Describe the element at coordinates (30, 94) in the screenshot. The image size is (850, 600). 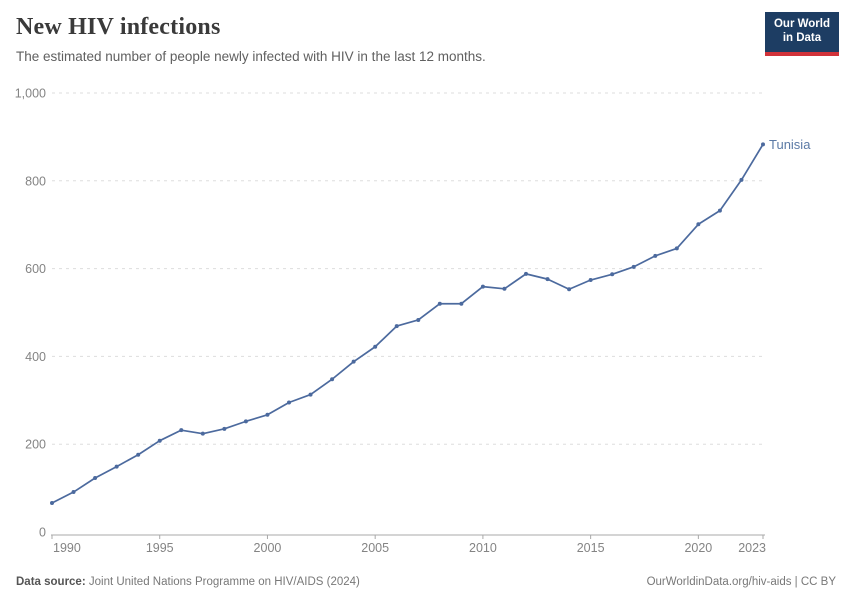
I see `y-axis-tick-label: 1,000` at that location.